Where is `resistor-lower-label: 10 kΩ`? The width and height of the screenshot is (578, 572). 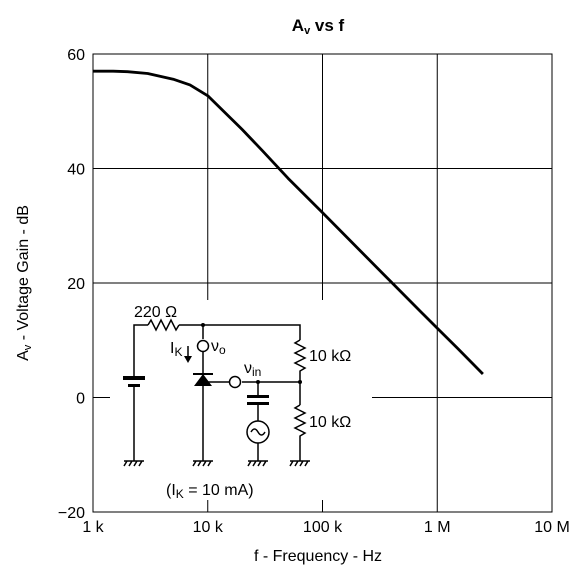
resistor-lower-label: 10 kΩ is located at coordinates (330, 422).